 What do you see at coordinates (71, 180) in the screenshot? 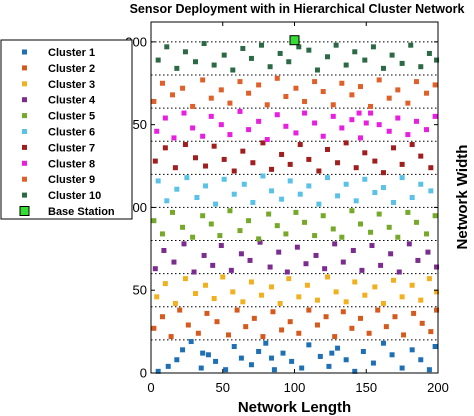
I see `legend-label: Cluster 9` at bounding box center [71, 180].